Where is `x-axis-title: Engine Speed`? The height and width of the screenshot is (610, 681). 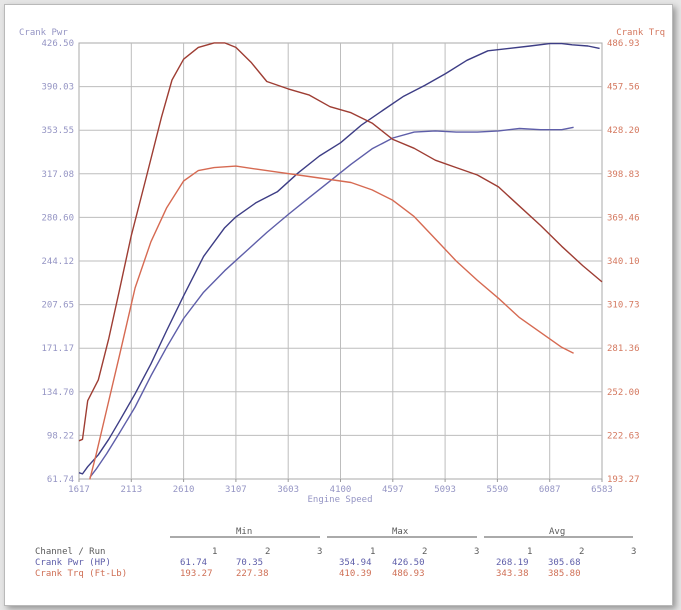
x-axis-title: Engine Speed is located at coordinates (339, 500).